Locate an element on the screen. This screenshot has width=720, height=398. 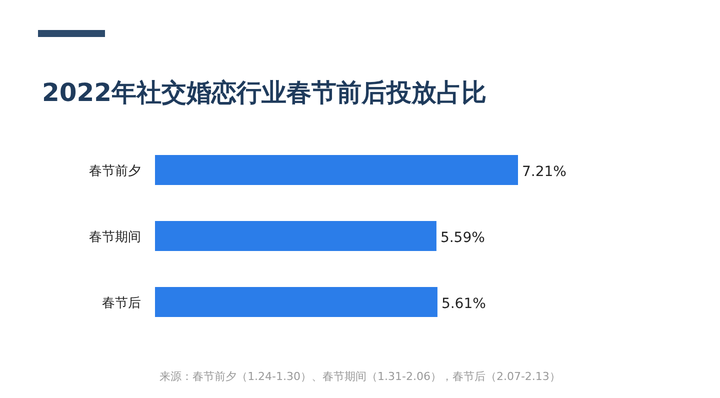
data-label: 5.61% is located at coordinates (463, 304).